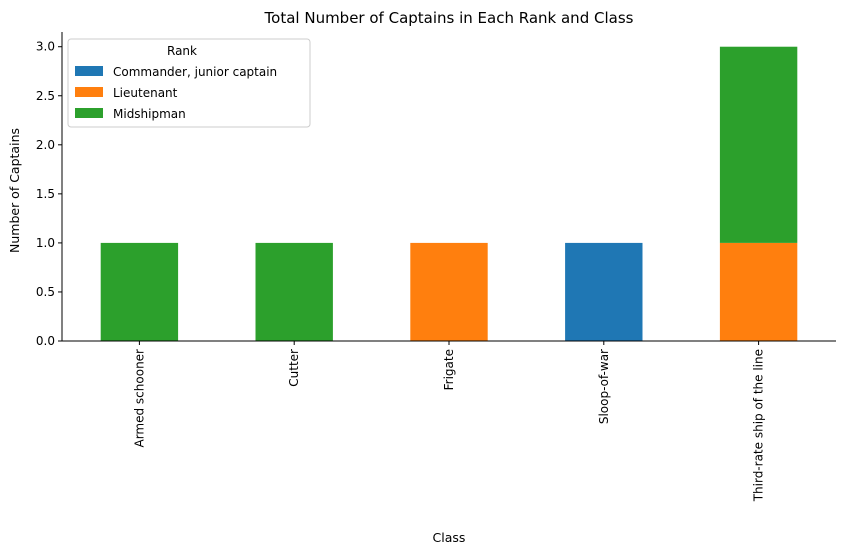 Image resolution: width=846 pixels, height=555 pixels. I want to click on legend-label-midshipman: Midshipman, so click(149, 114).